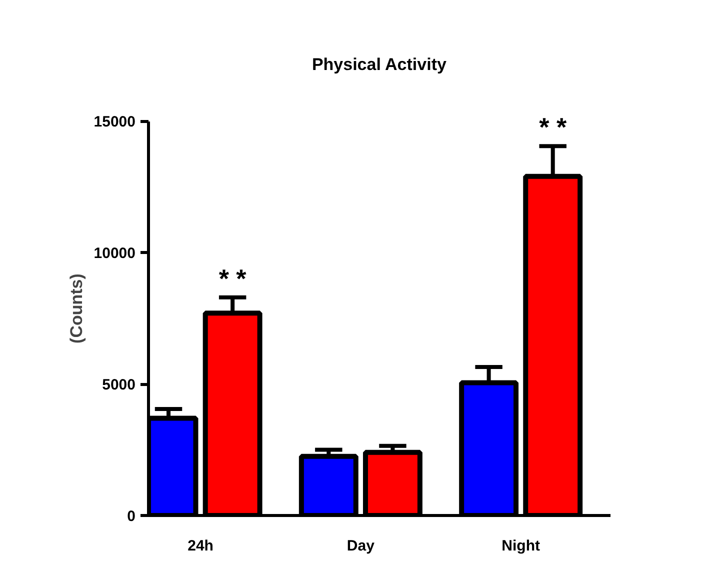 The image size is (705, 561). Describe the element at coordinates (76, 309) in the screenshot. I see `y-axis-title: (Counts)` at that location.